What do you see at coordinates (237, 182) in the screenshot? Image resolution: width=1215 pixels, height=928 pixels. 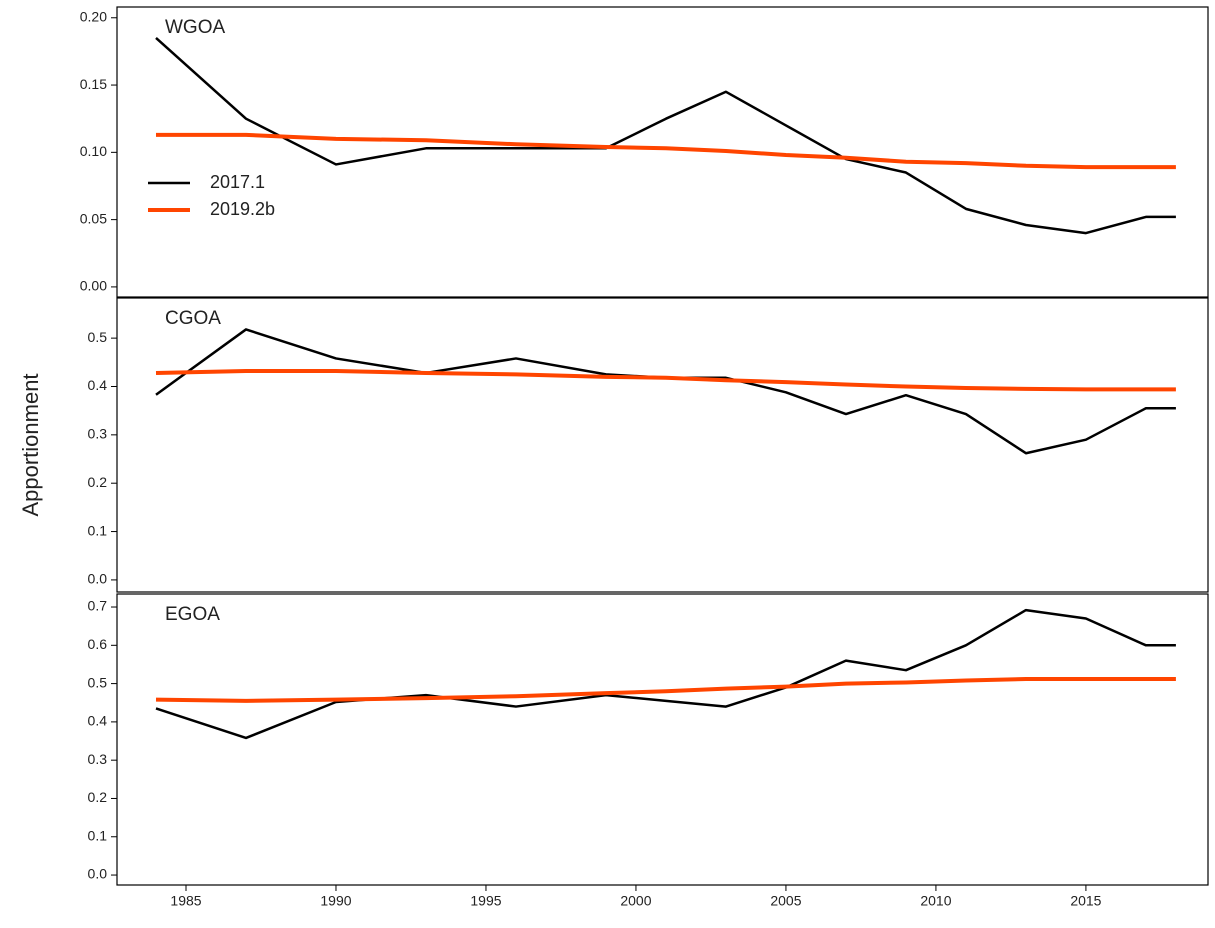 I see `legend-label: 2017.1` at bounding box center [237, 182].